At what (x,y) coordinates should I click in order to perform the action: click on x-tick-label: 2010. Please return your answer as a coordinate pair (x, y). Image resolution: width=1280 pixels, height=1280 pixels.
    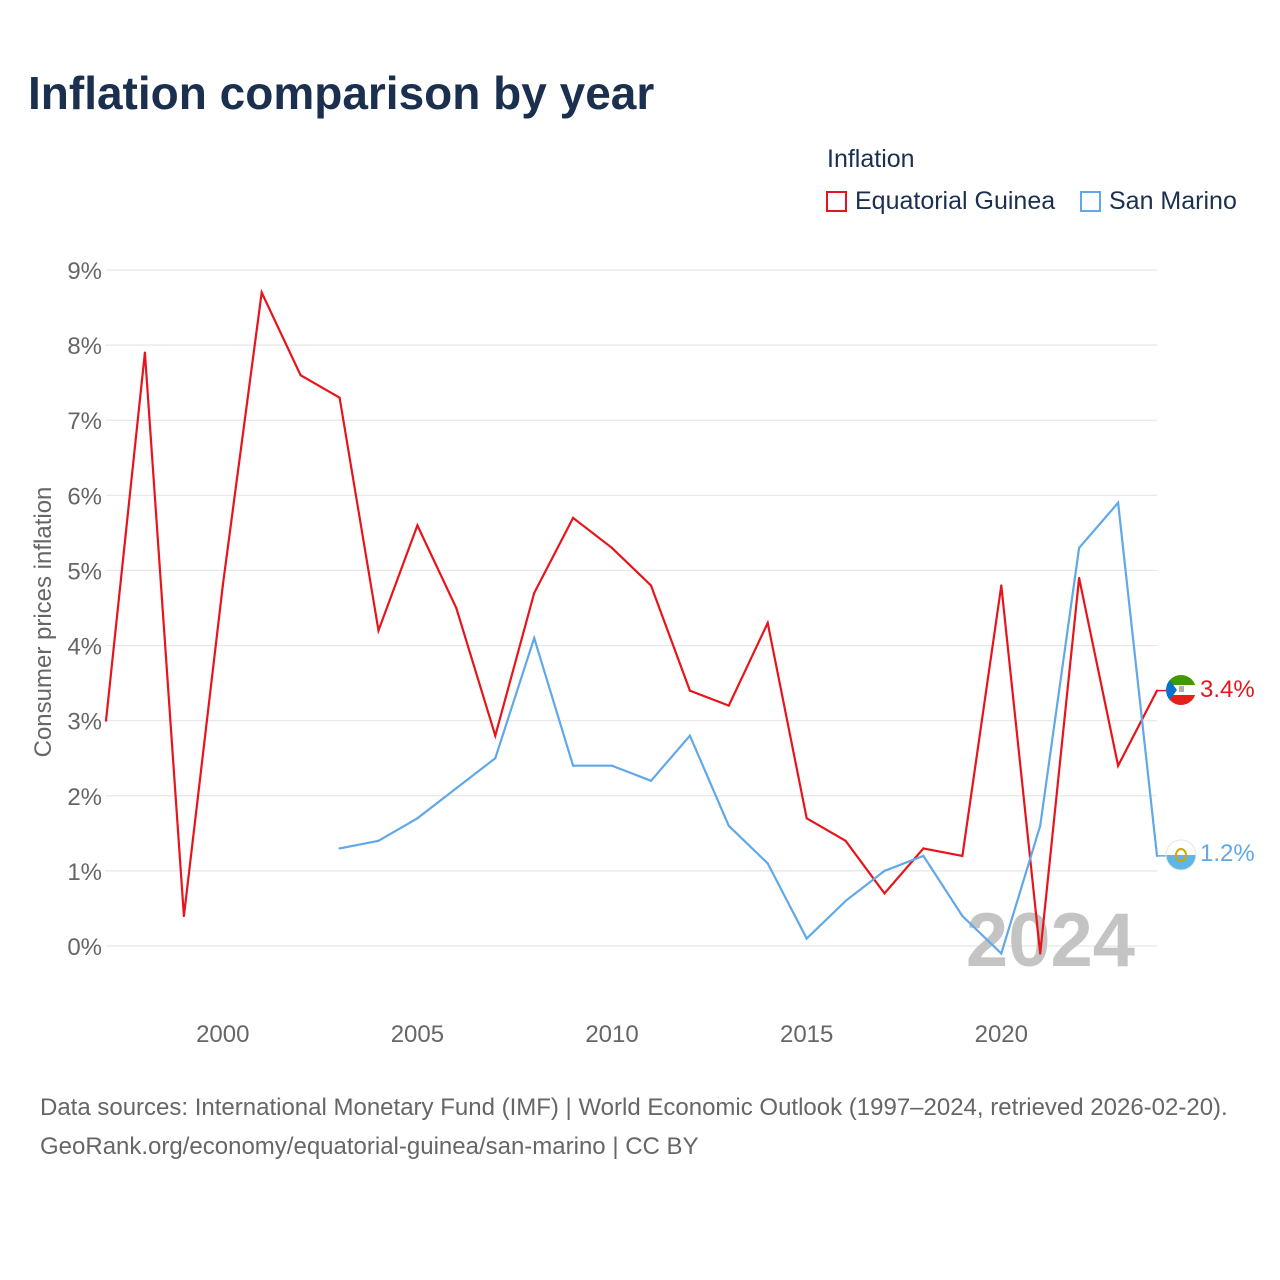
    Looking at the image, I should click on (611, 1034).